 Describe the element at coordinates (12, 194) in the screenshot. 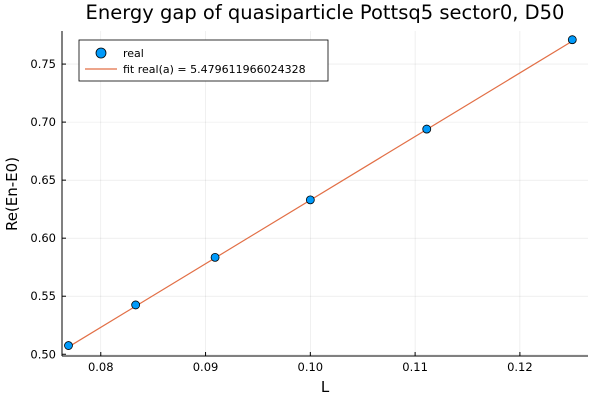

I see `y-axis-label: Re(En-E0)` at that location.